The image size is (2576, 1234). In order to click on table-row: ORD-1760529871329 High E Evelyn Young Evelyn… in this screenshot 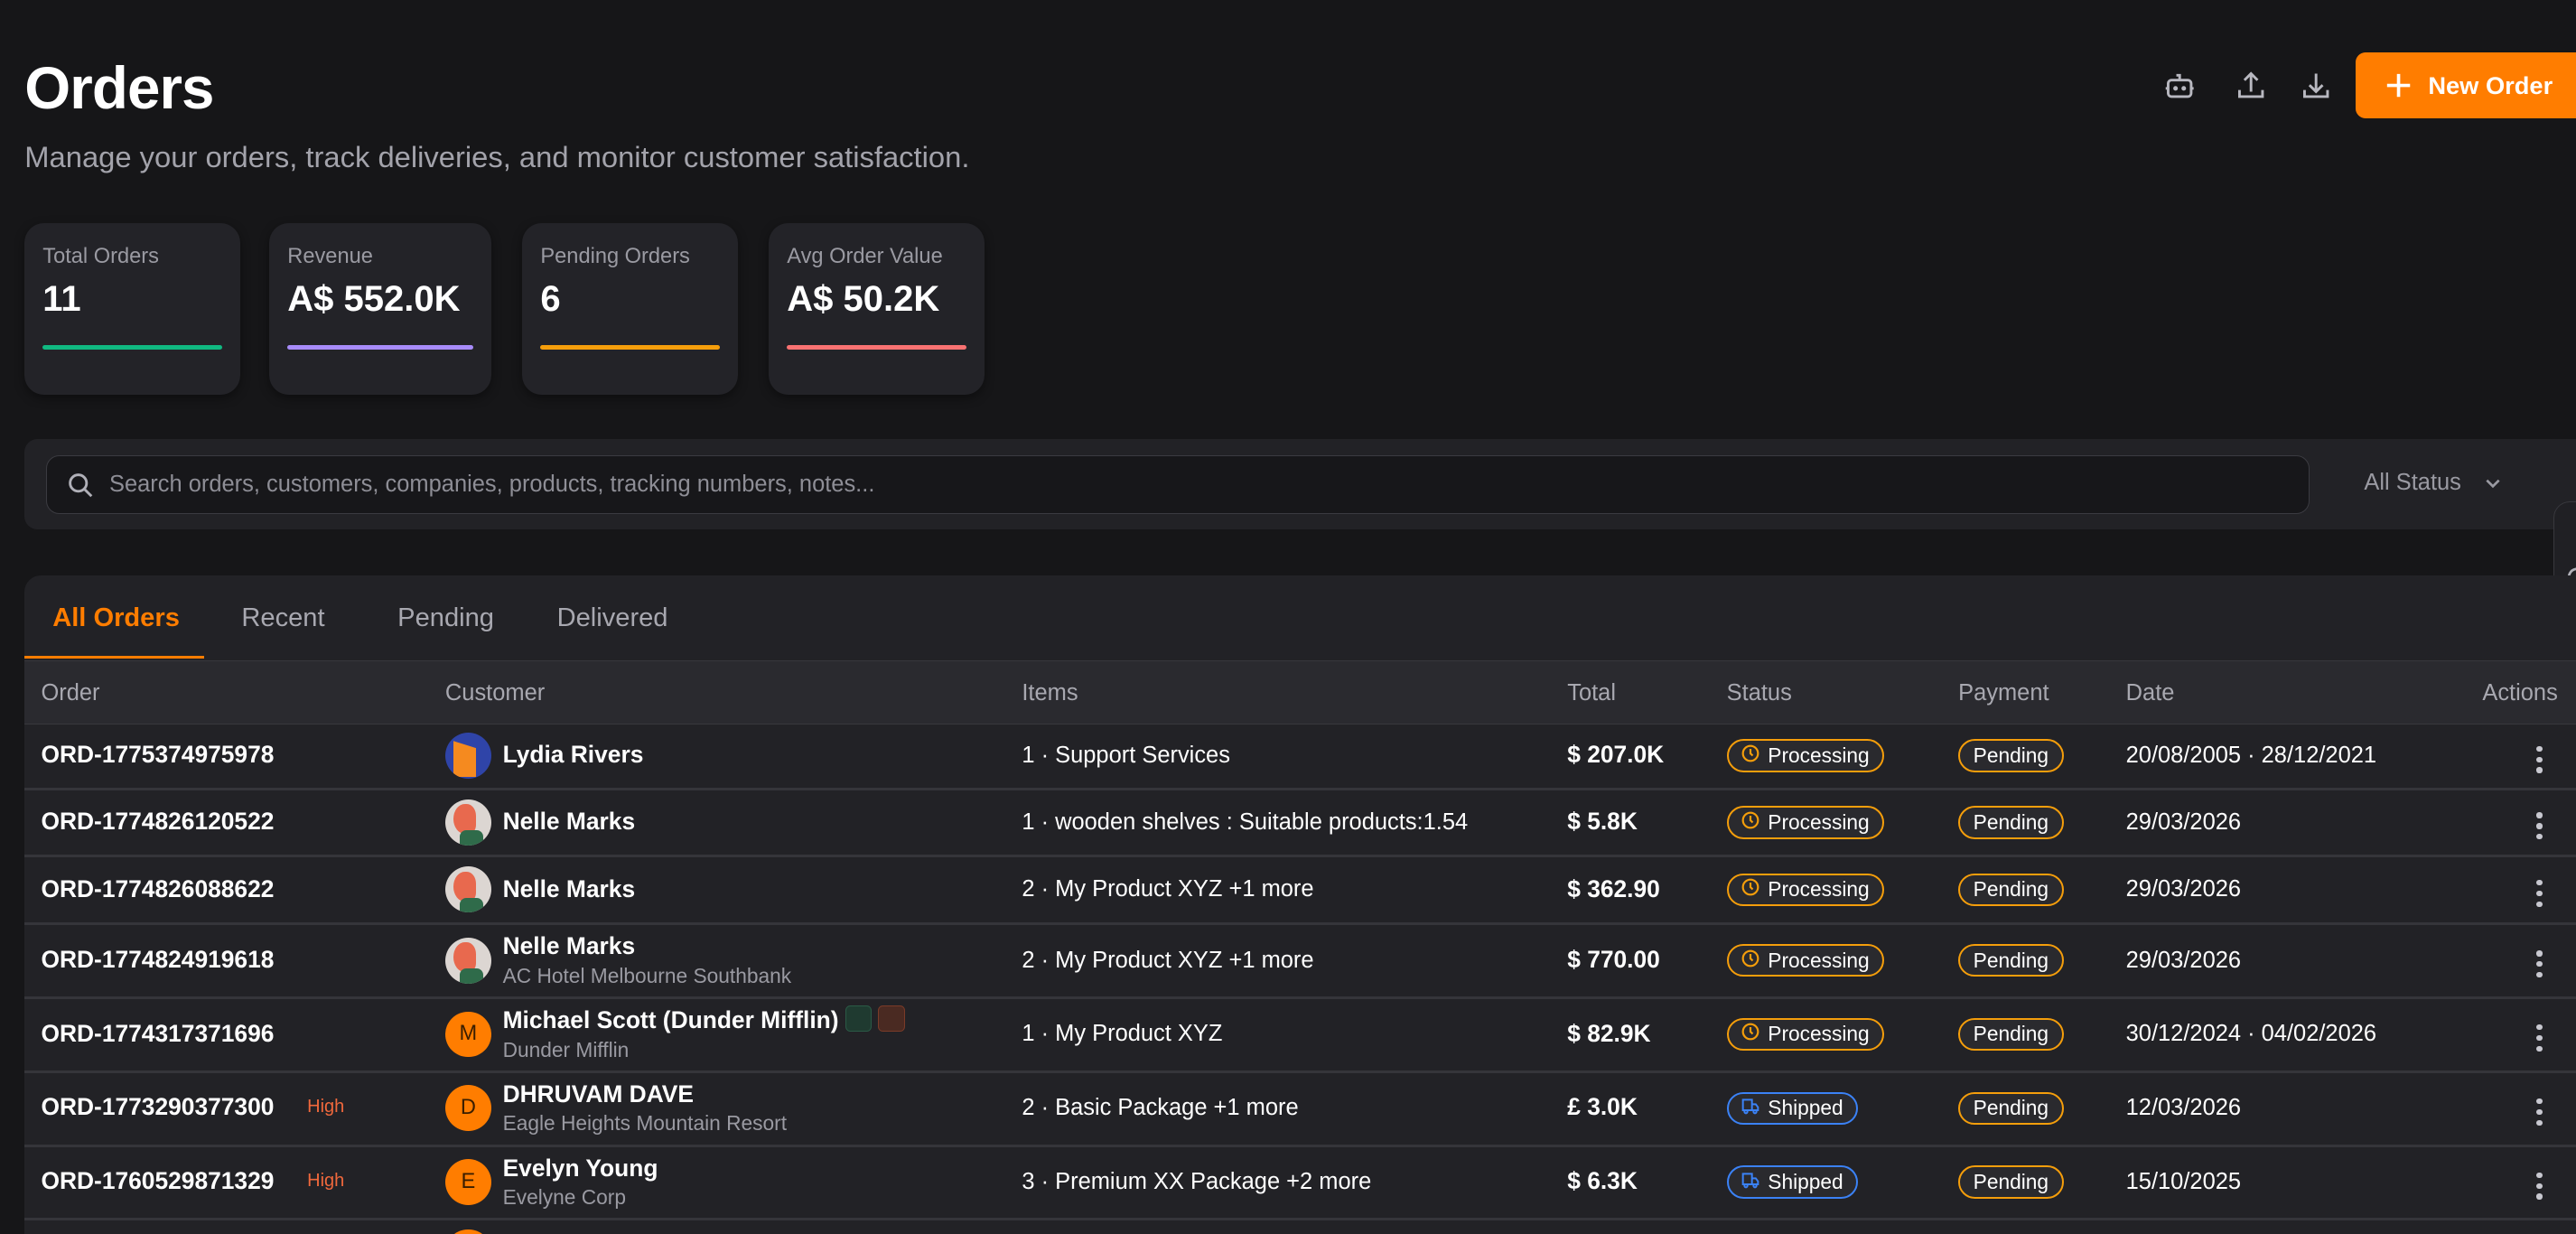, I will do `click(1300, 1184)`.